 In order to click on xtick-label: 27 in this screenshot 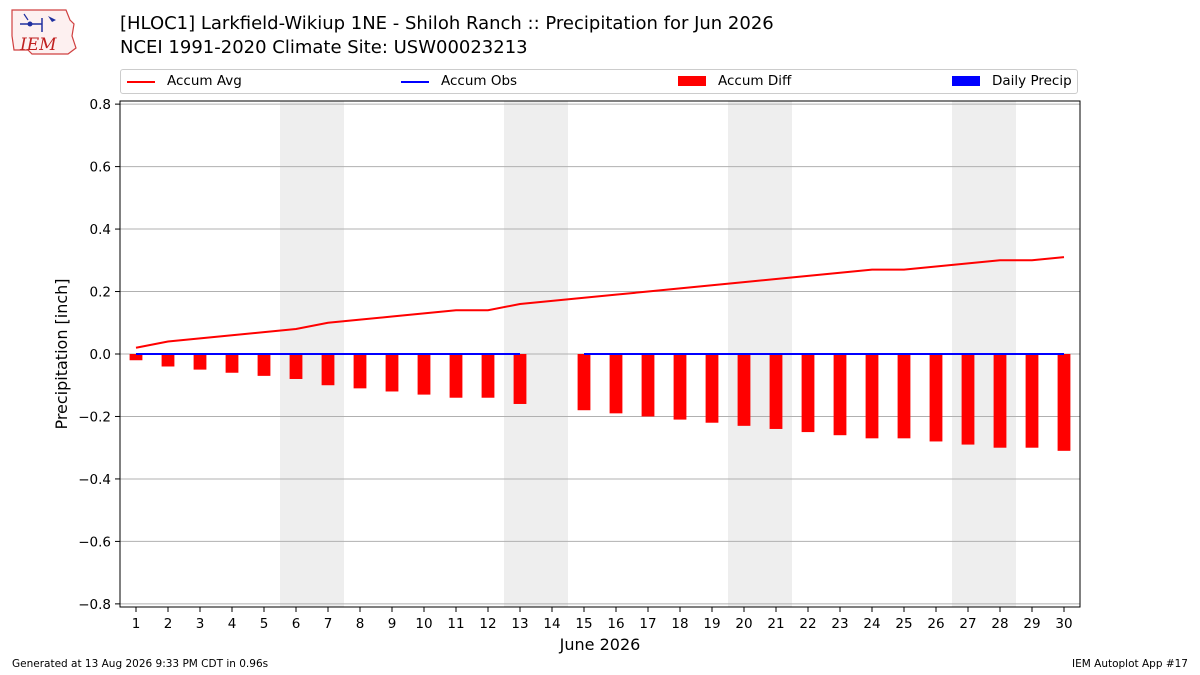, I will do `click(967, 624)`.